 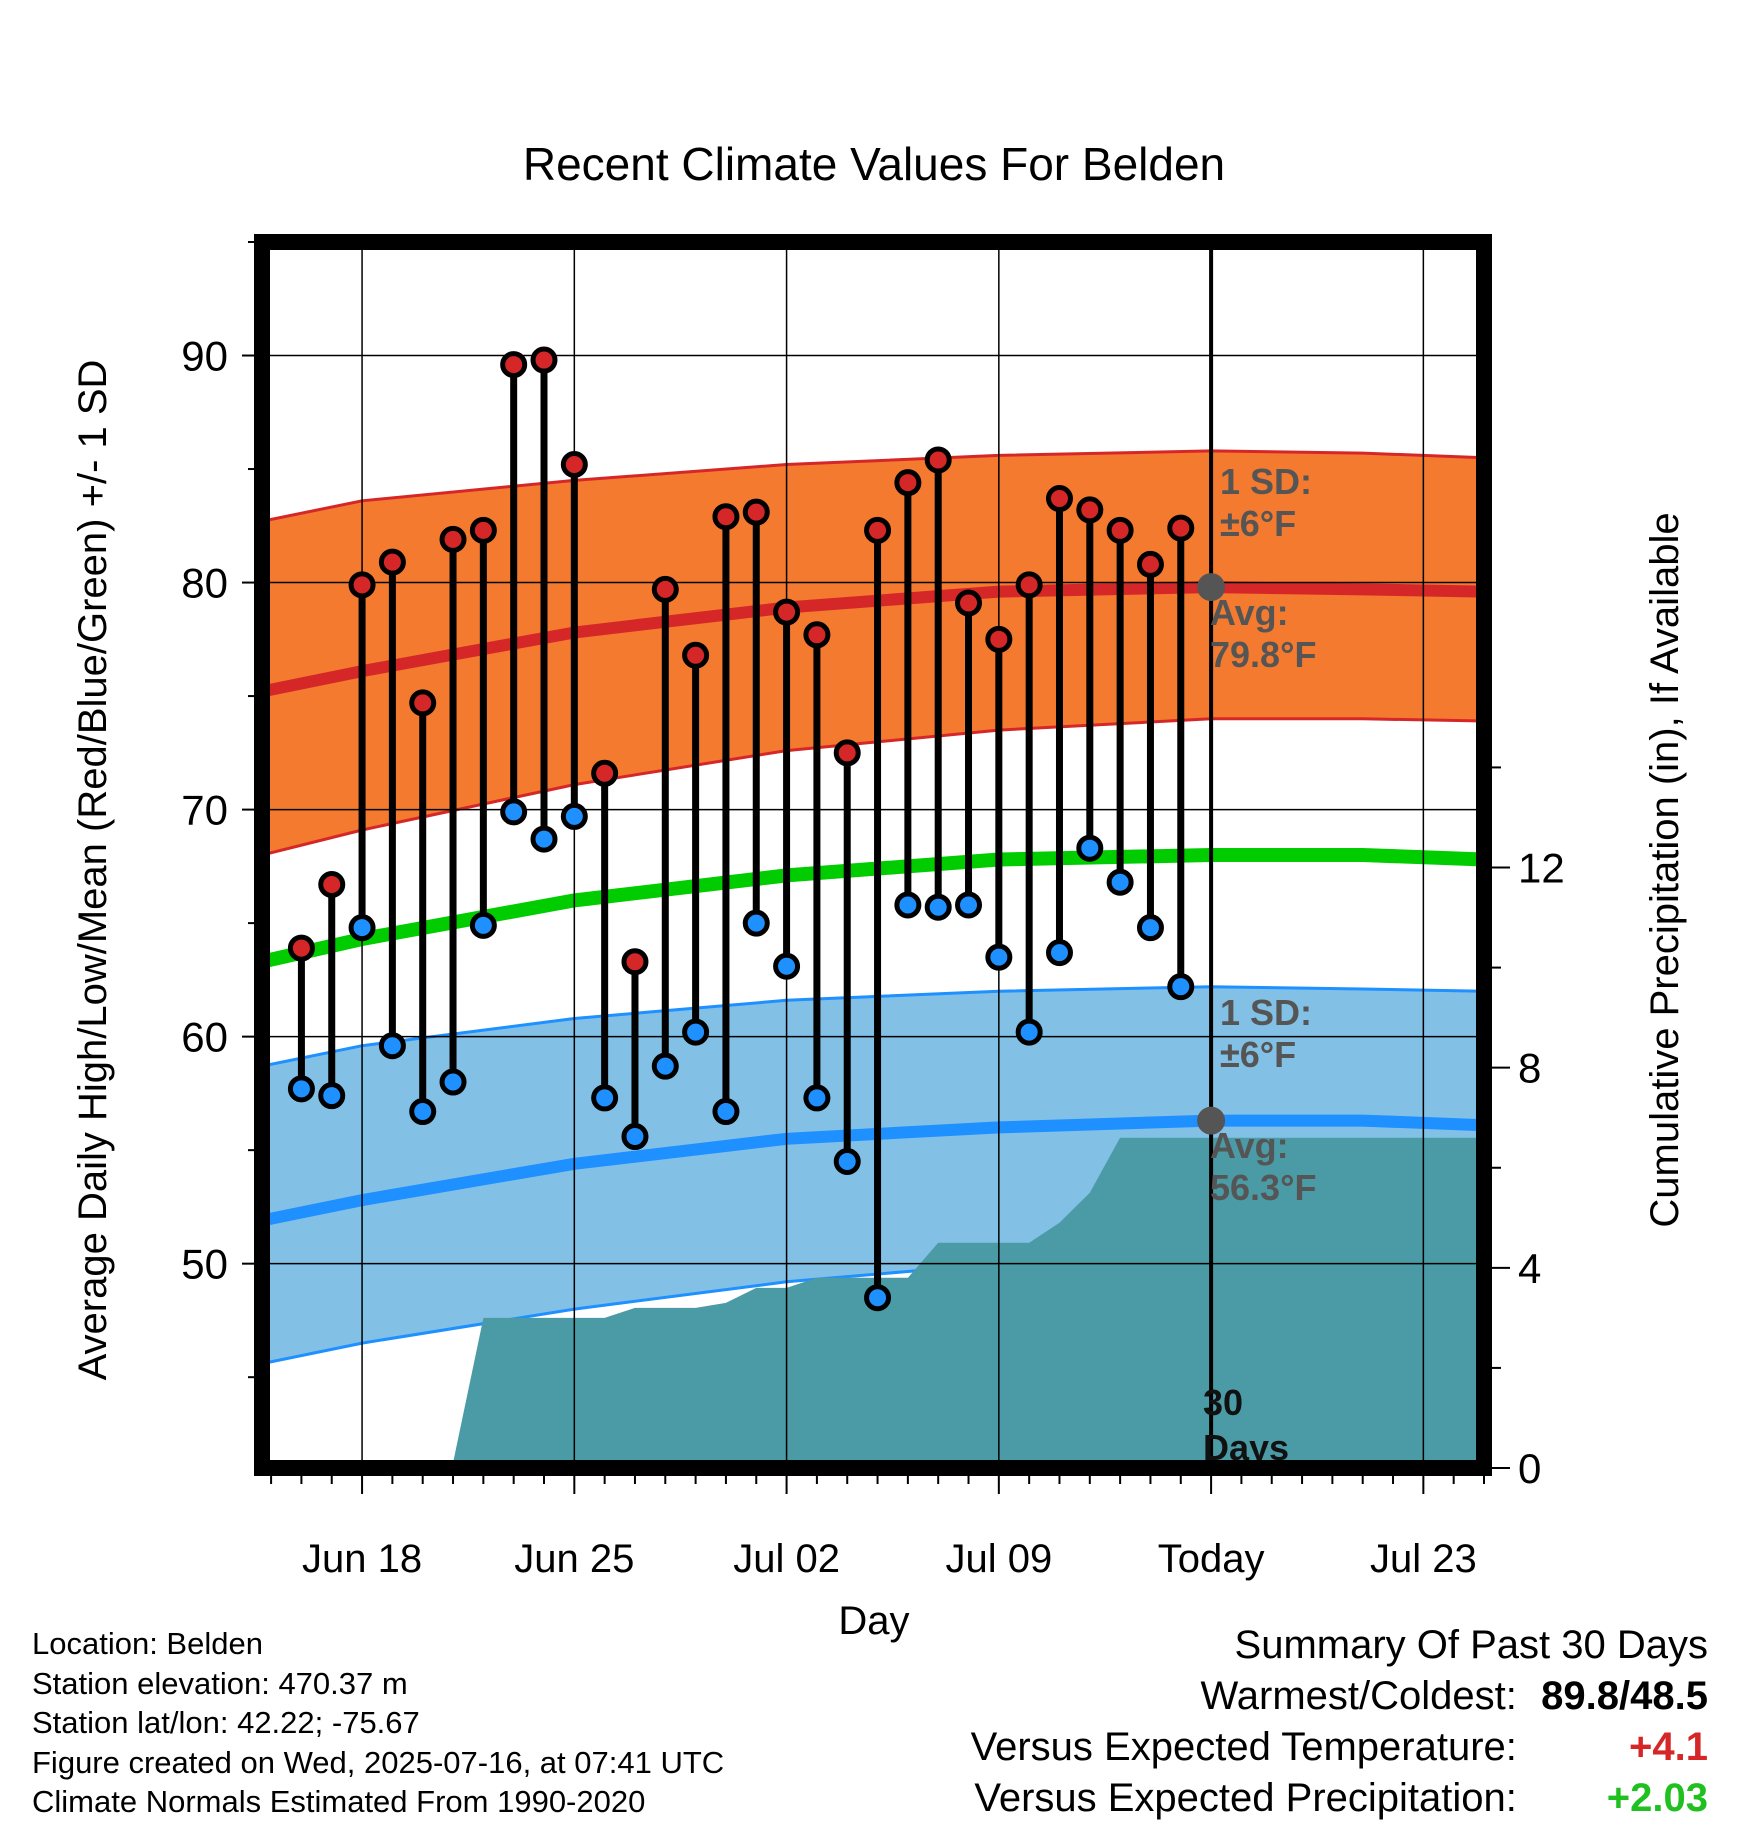 What do you see at coordinates (1223, 1402) in the screenshot?
I see `days-count-label: 30` at bounding box center [1223, 1402].